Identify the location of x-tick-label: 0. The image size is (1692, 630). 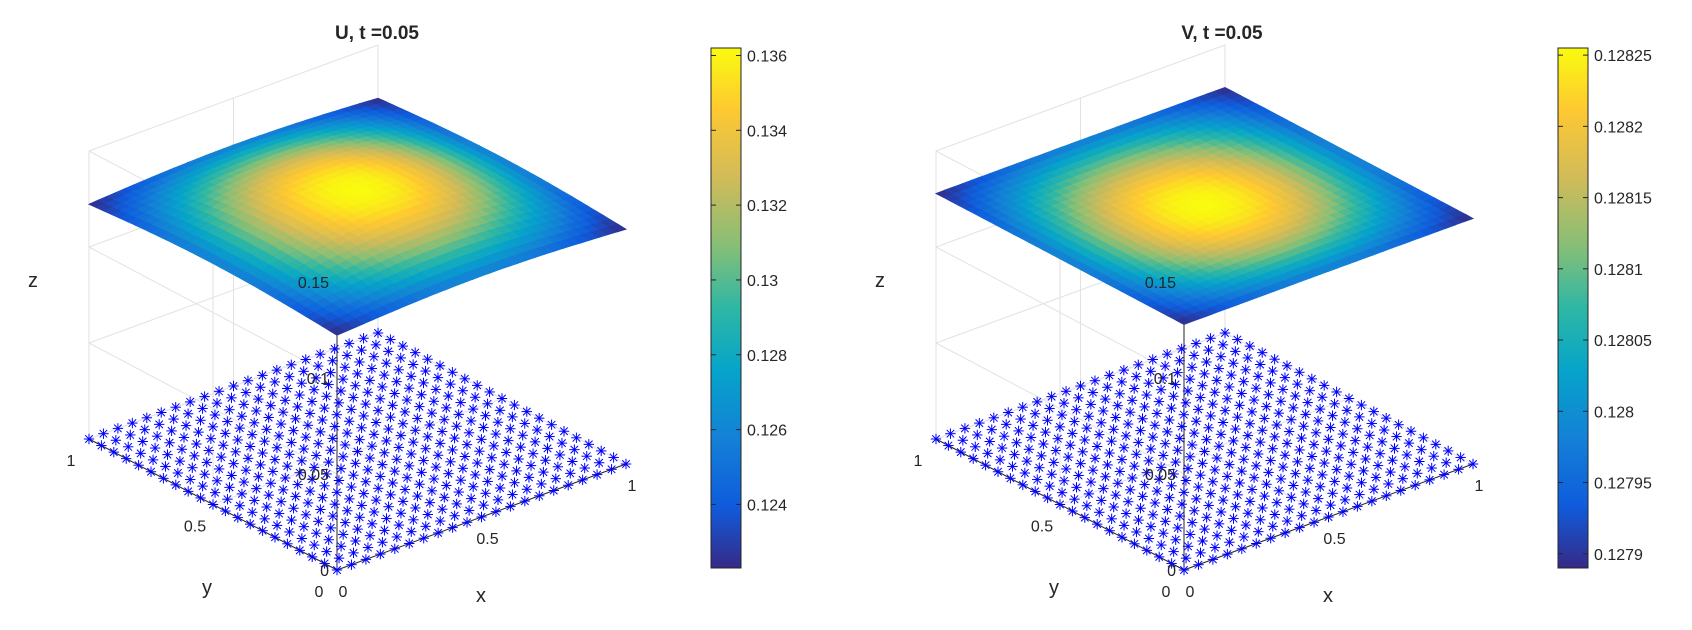
(1190, 592).